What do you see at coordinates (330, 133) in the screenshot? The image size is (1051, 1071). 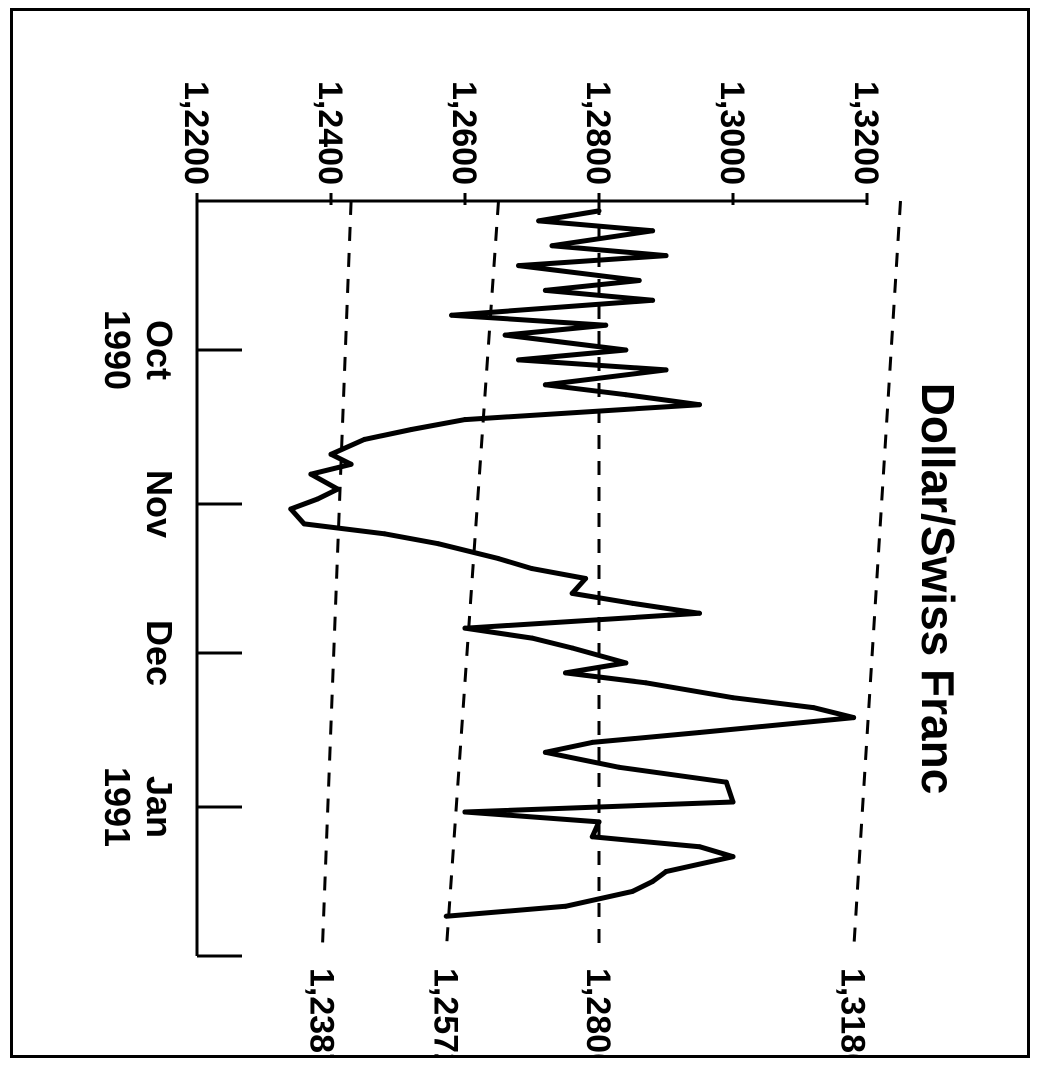 I see `y-tick-label: 1,2400` at bounding box center [330, 133].